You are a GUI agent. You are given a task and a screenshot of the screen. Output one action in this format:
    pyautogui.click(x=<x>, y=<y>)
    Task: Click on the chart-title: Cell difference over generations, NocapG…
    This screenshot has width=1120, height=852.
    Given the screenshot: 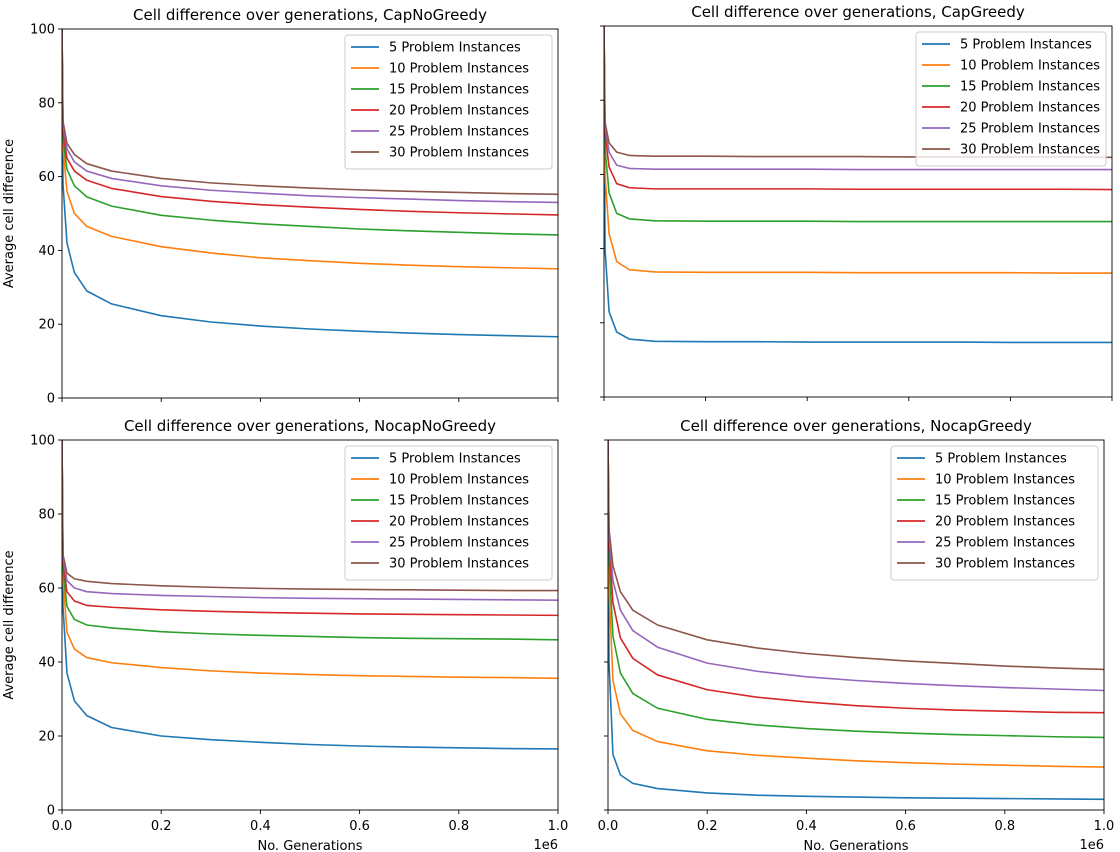 What is the action you would take?
    pyautogui.click(x=856, y=426)
    